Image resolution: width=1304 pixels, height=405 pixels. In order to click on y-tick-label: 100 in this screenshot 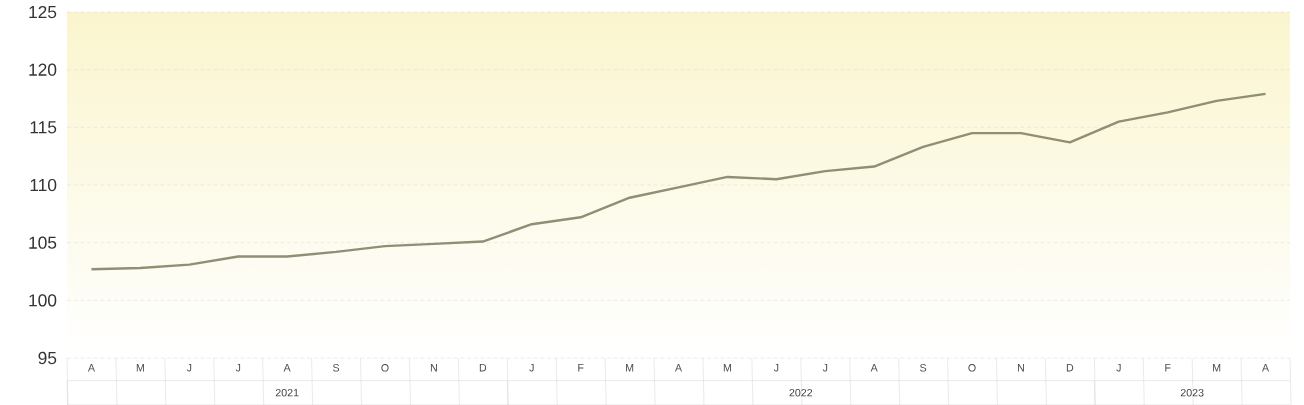, I will do `click(43, 300)`.